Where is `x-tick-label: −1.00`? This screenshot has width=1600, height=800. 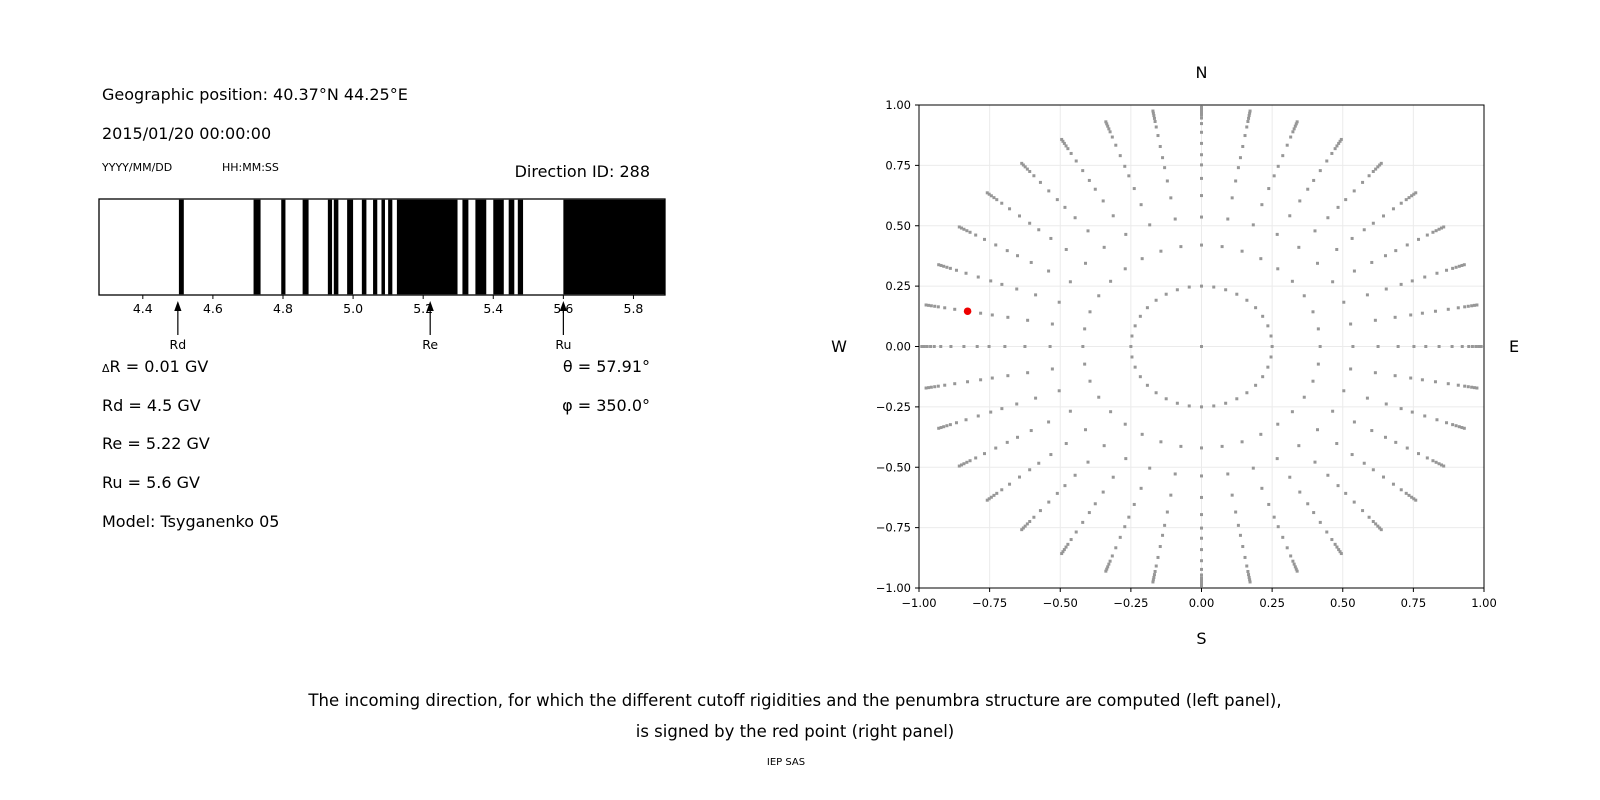 x-tick-label: −1.00 is located at coordinates (918, 603).